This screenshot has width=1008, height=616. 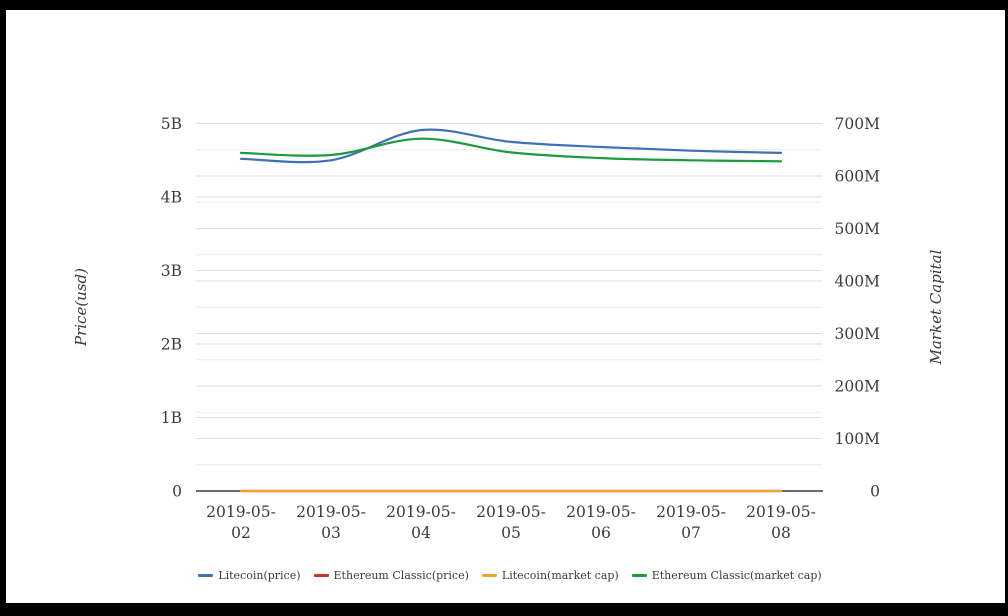 What do you see at coordinates (875, 492) in the screenshot?
I see `right-axis-tick-label: 0` at bounding box center [875, 492].